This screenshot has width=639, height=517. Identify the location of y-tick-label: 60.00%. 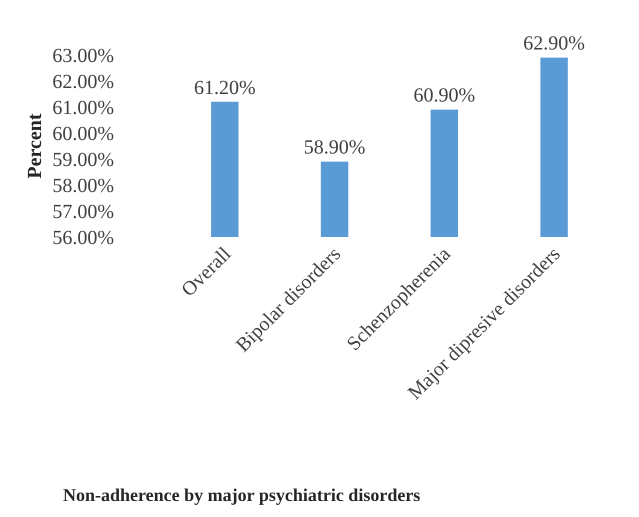
(83, 134).